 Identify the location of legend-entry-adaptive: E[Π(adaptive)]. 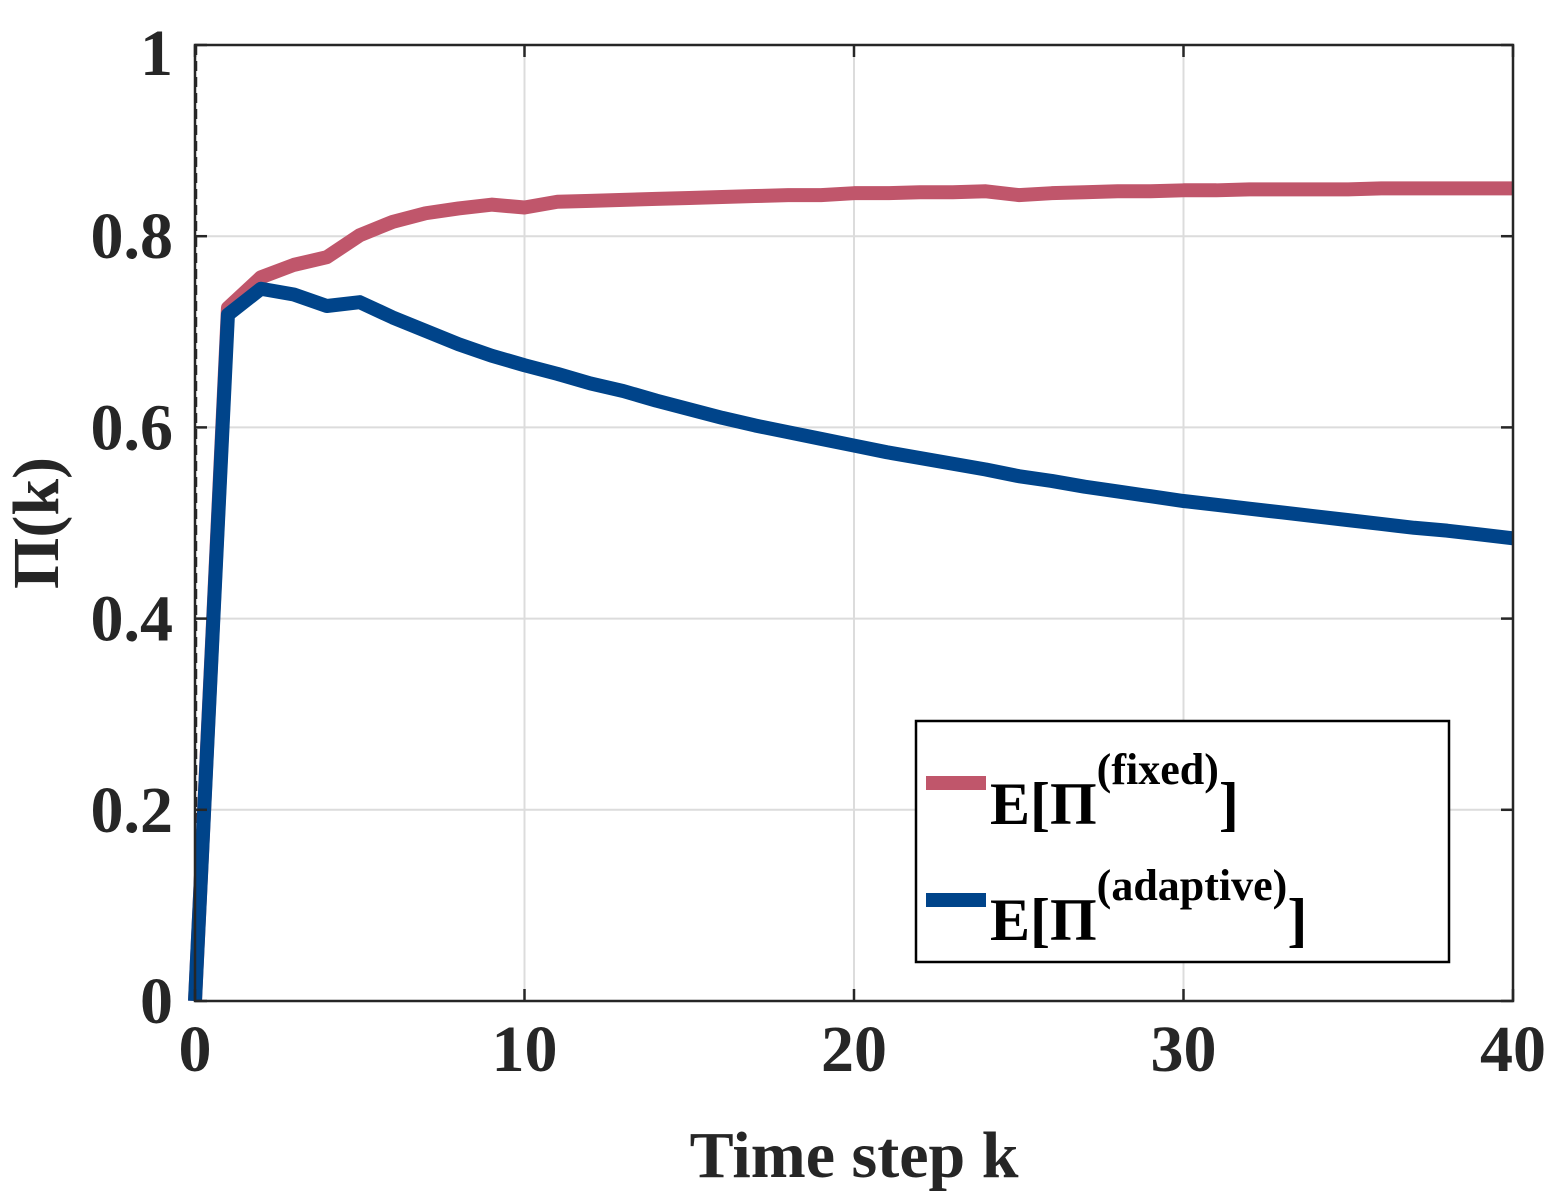
(1148, 907).